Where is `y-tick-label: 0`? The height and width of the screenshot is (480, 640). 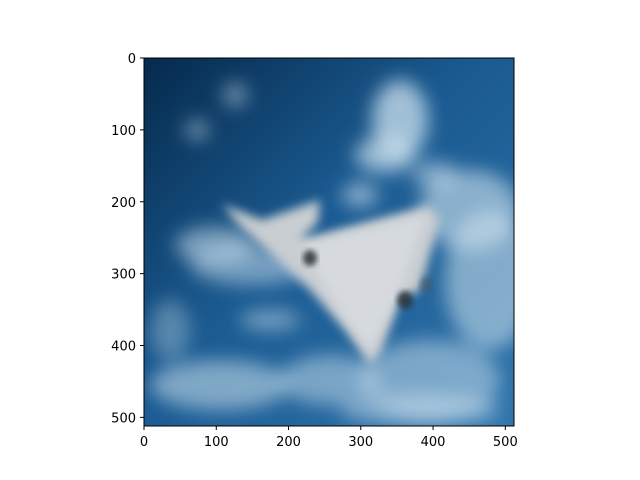
y-tick-label: 0 is located at coordinates (132, 59).